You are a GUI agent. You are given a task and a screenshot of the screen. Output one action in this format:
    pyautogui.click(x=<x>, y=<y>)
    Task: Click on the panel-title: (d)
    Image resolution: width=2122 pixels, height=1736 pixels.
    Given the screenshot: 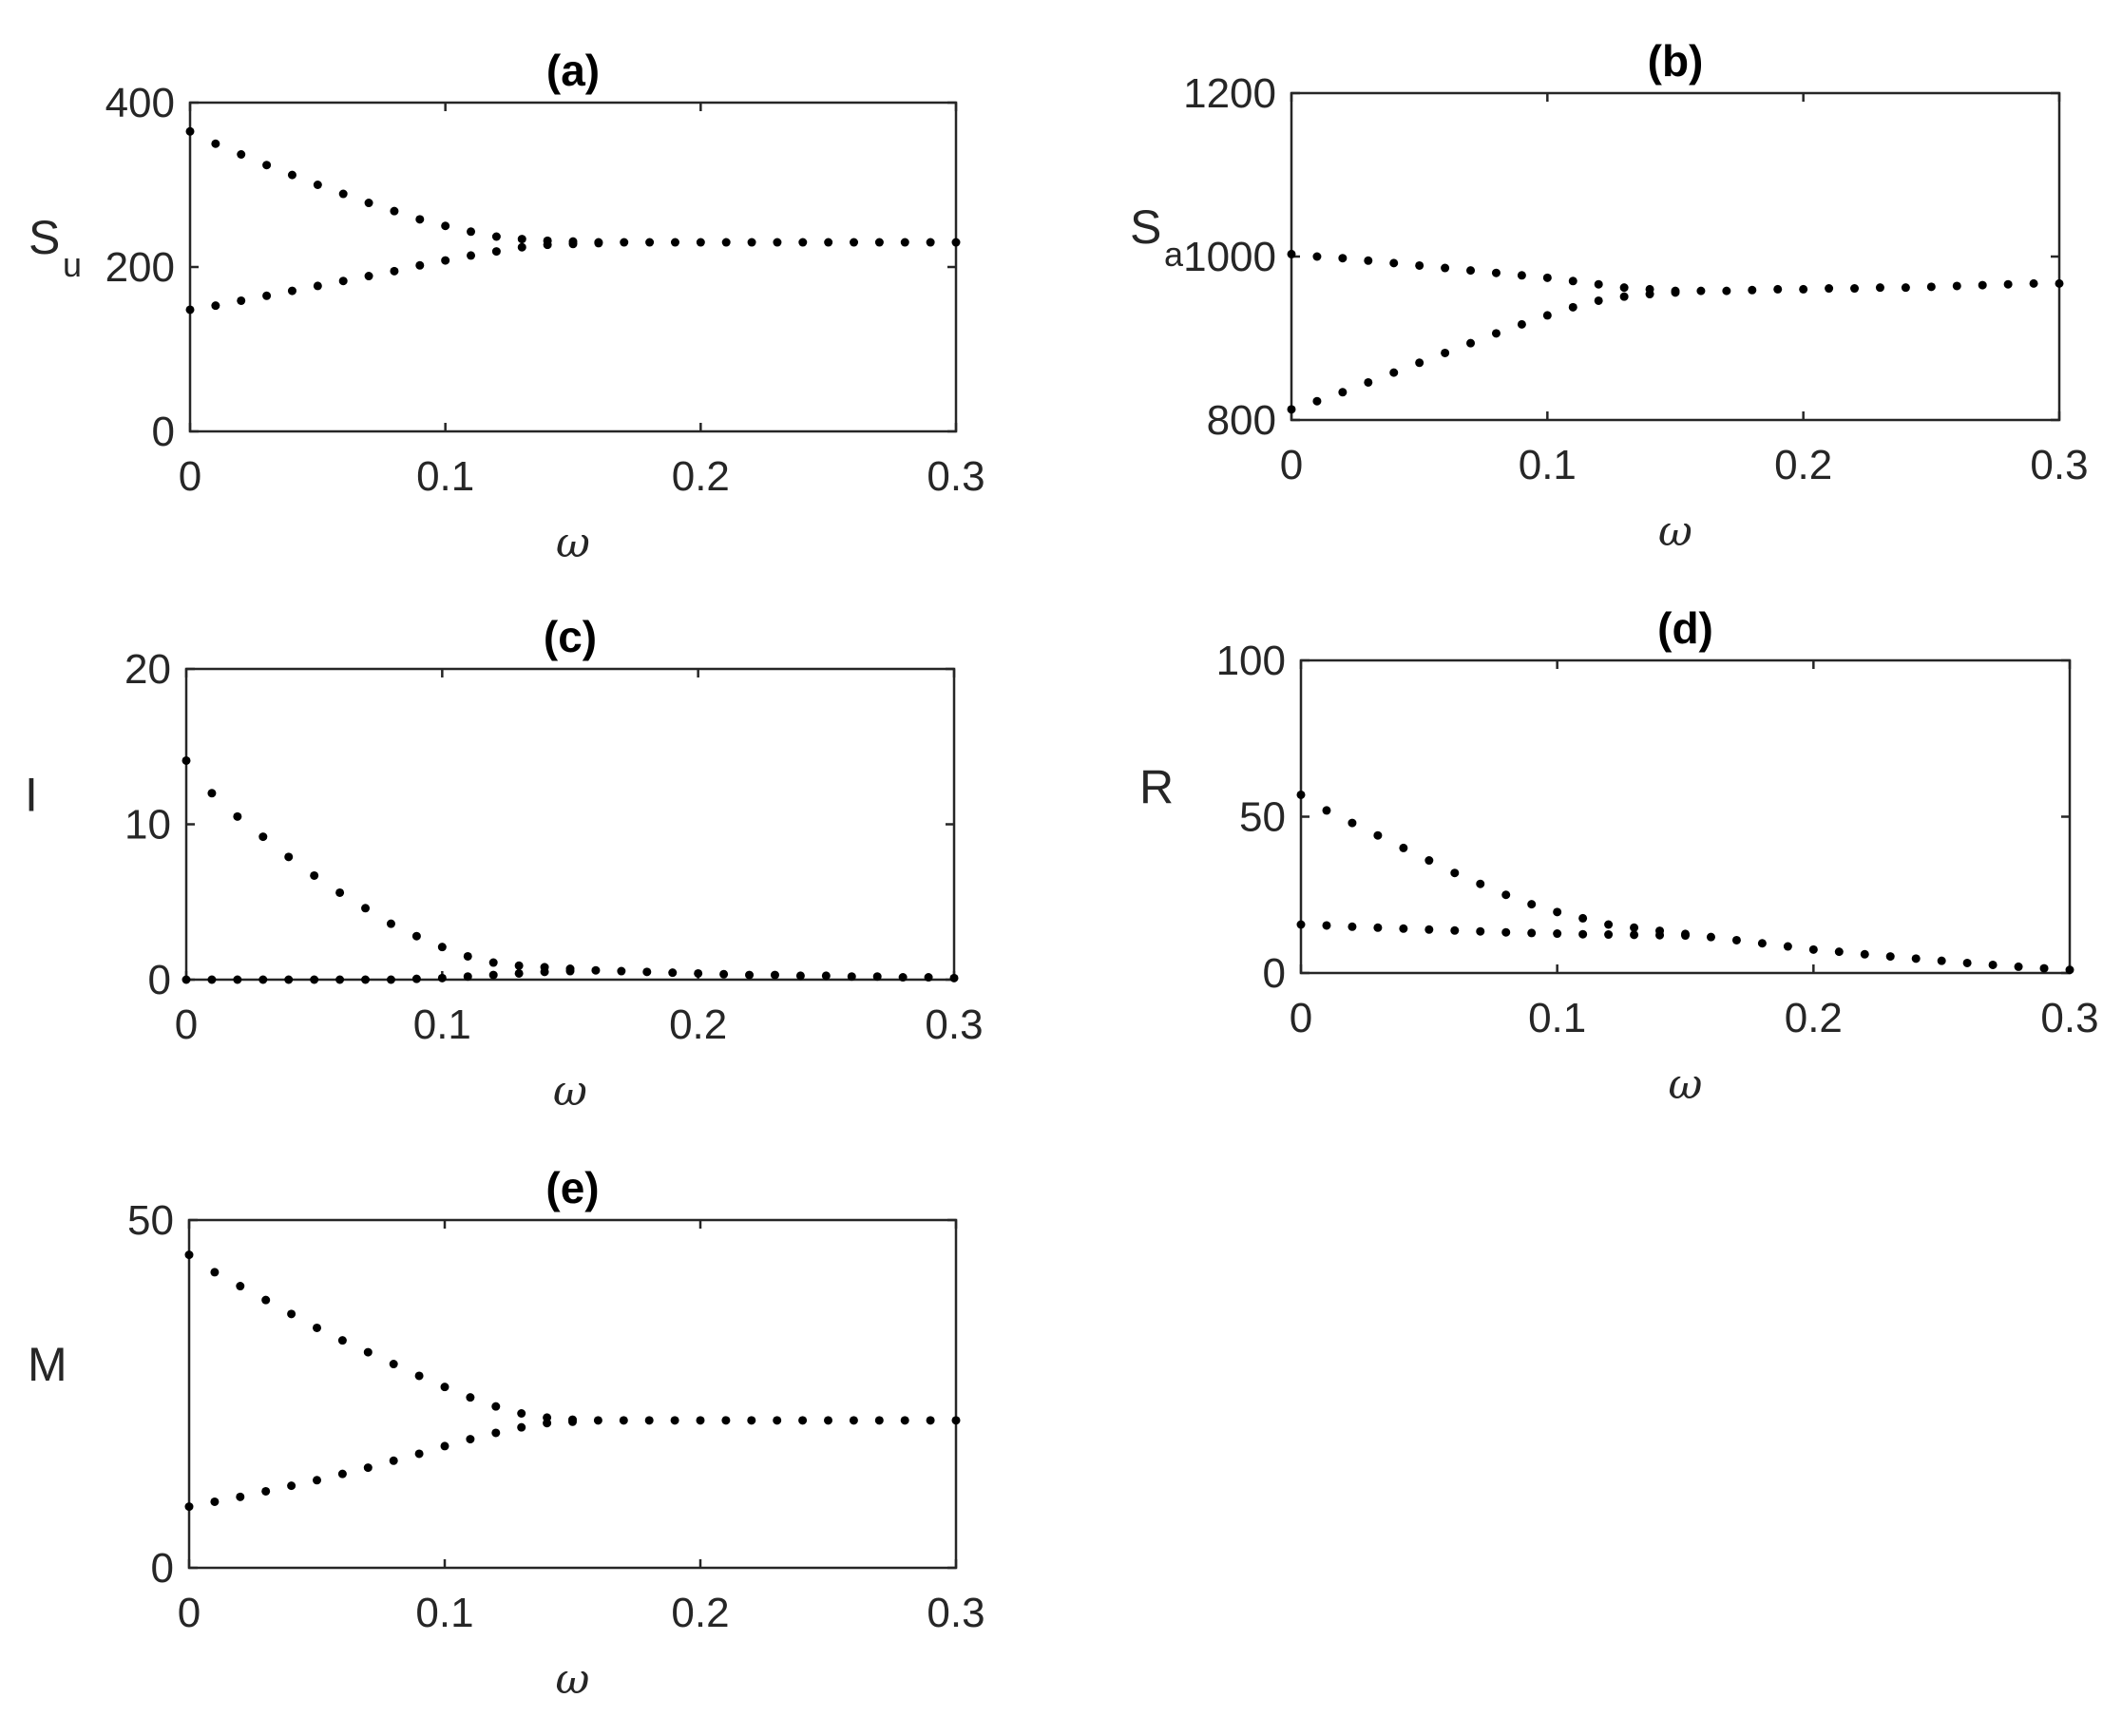 What is the action you would take?
    pyautogui.click(x=1685, y=628)
    